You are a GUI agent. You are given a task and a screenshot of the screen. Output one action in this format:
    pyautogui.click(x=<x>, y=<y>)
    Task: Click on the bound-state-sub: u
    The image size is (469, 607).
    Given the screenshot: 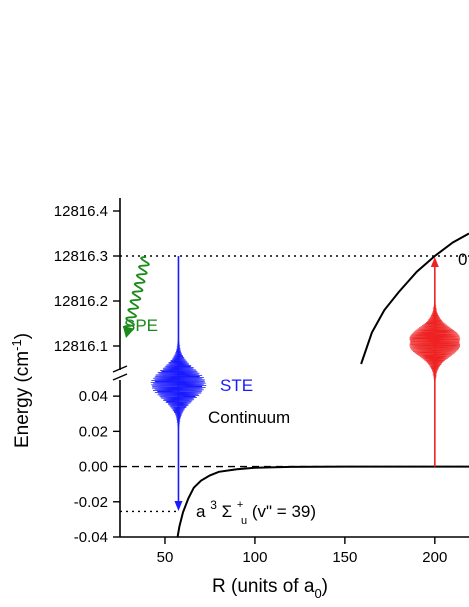 What is the action you would take?
    pyautogui.click(x=244, y=521)
    